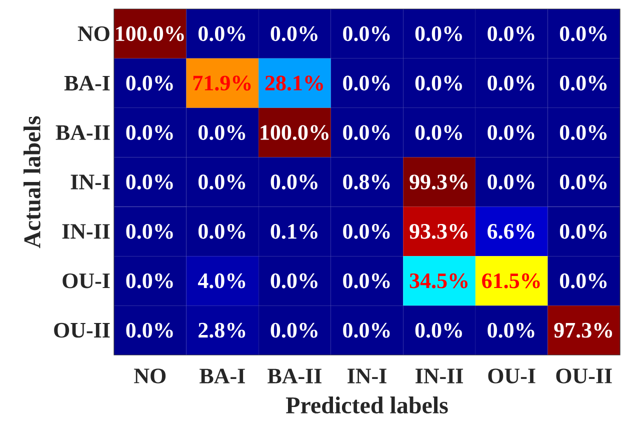 The height and width of the screenshot is (423, 631). Describe the element at coordinates (222, 330) in the screenshot. I see `data-label: 2.8%` at that location.